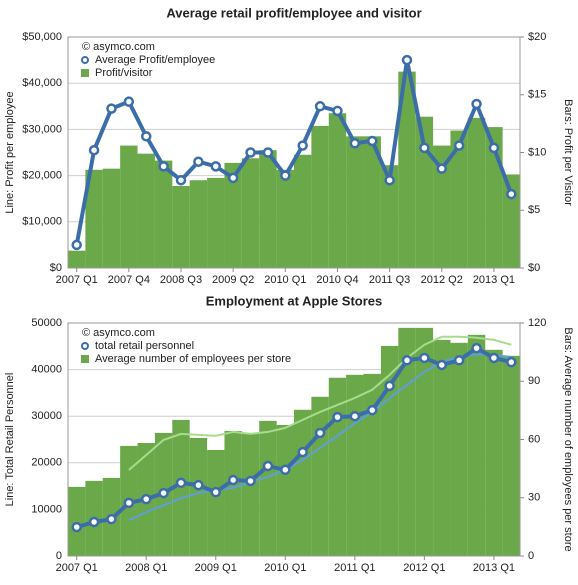  Describe the element at coordinates (42, 129) in the screenshot. I see `y-tick-label: $30,000` at that location.